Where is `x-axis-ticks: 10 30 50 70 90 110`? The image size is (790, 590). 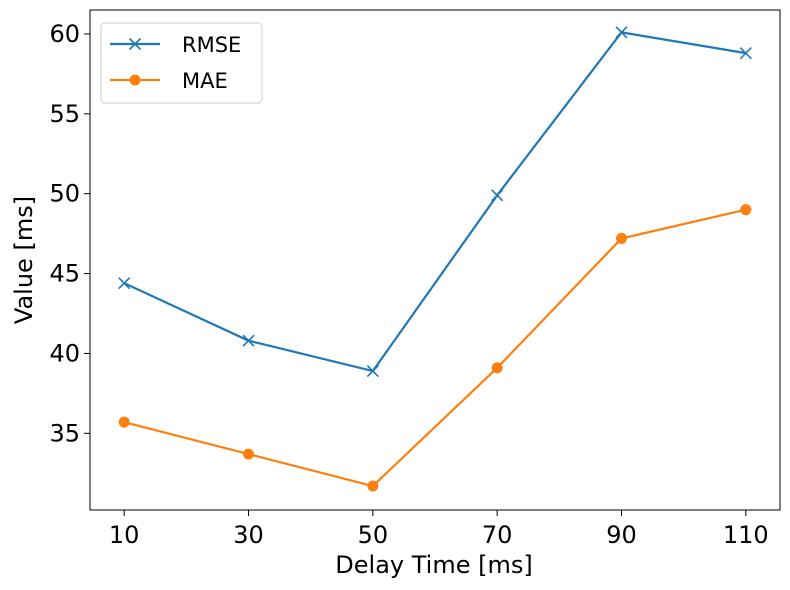
x-axis-ticks: 10 30 50 70 90 110 is located at coordinates (439, 529).